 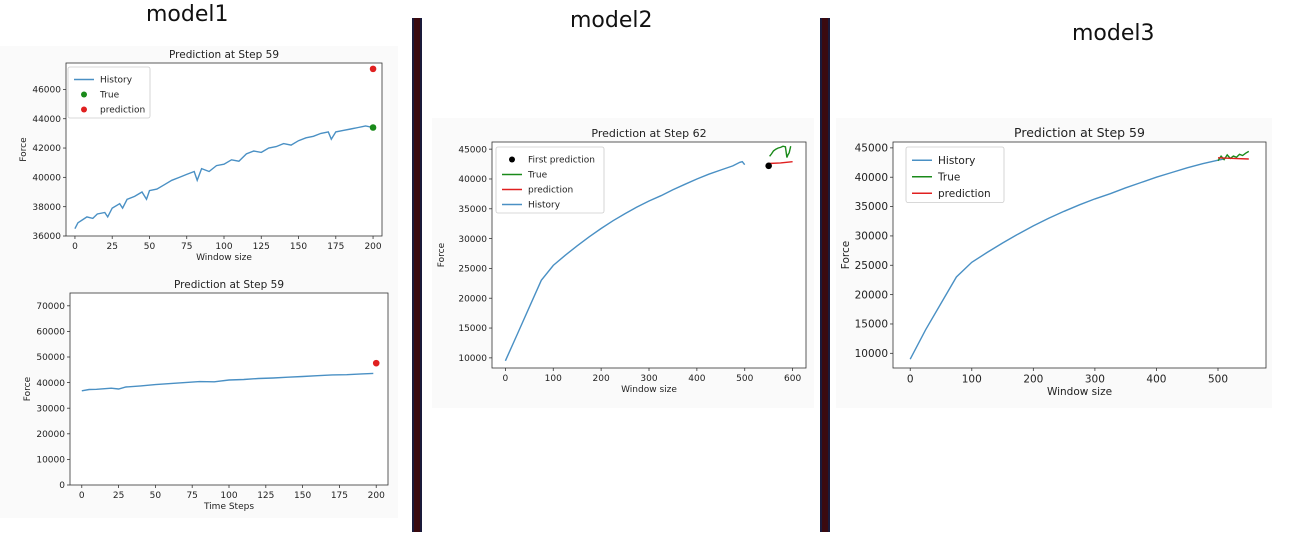 I want to click on model3-xtick-label: 200, so click(x=1033, y=380).